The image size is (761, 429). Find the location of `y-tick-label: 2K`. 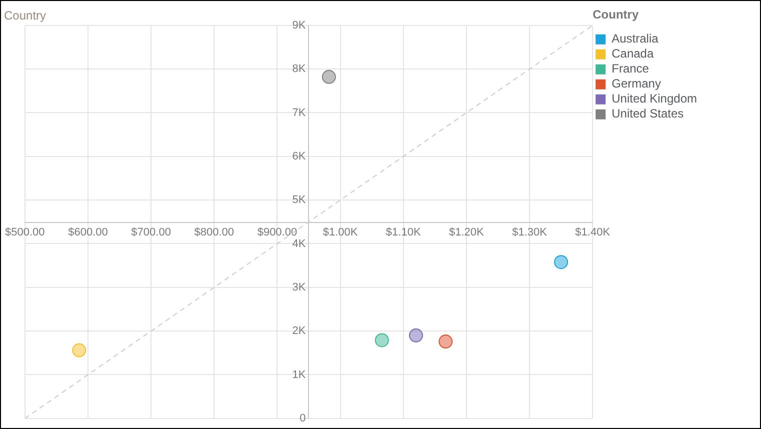

y-tick-label: 2K is located at coordinates (299, 331).